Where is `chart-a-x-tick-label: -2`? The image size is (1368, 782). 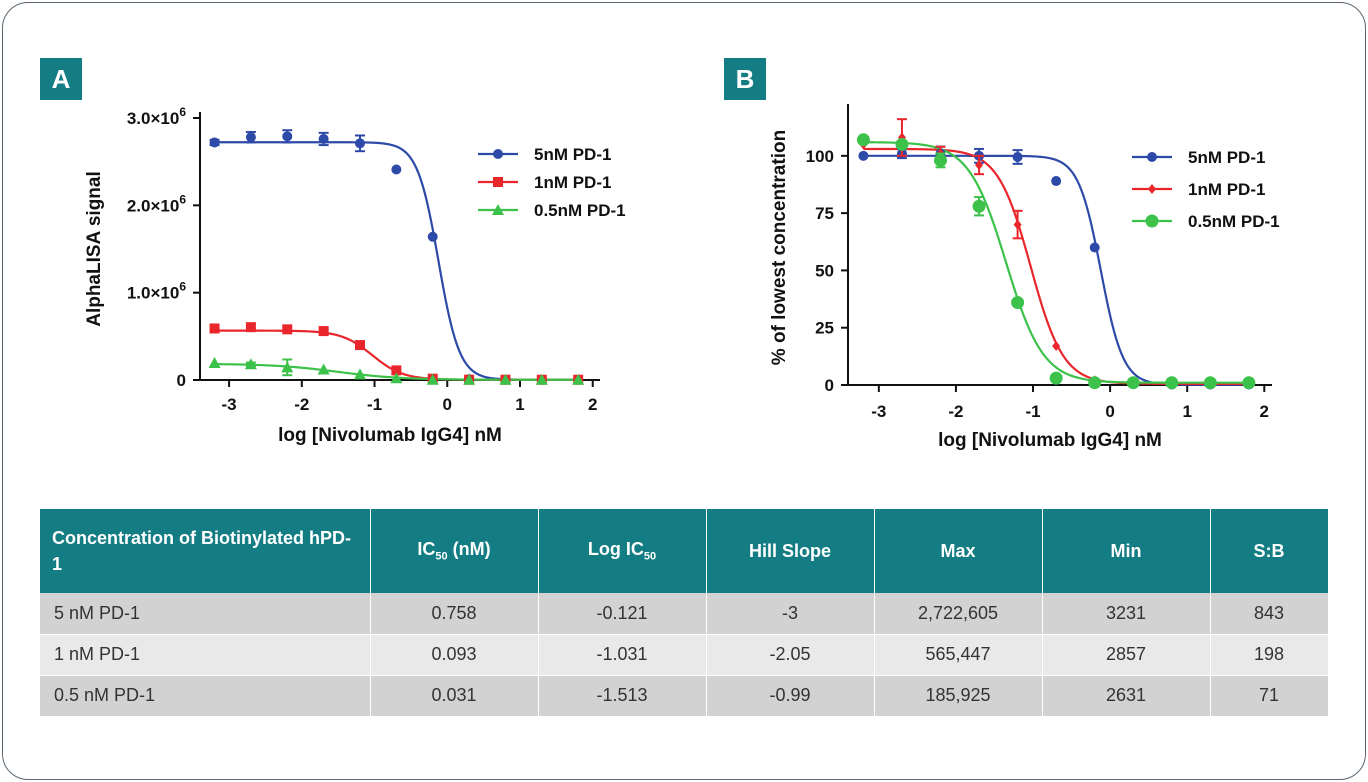
chart-a-x-tick-label: -2 is located at coordinates (301, 404).